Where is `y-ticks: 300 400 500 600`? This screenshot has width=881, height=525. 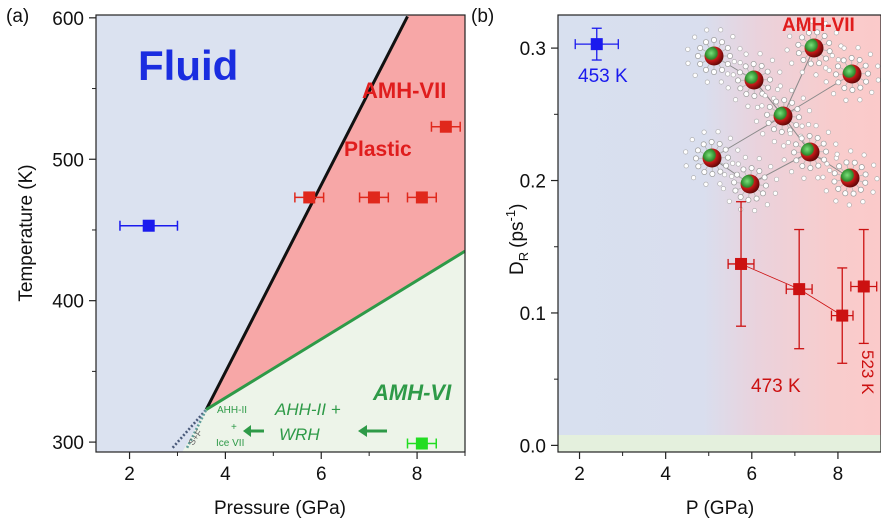
y-ticks: 300 400 500 600 is located at coordinates (74, 231).